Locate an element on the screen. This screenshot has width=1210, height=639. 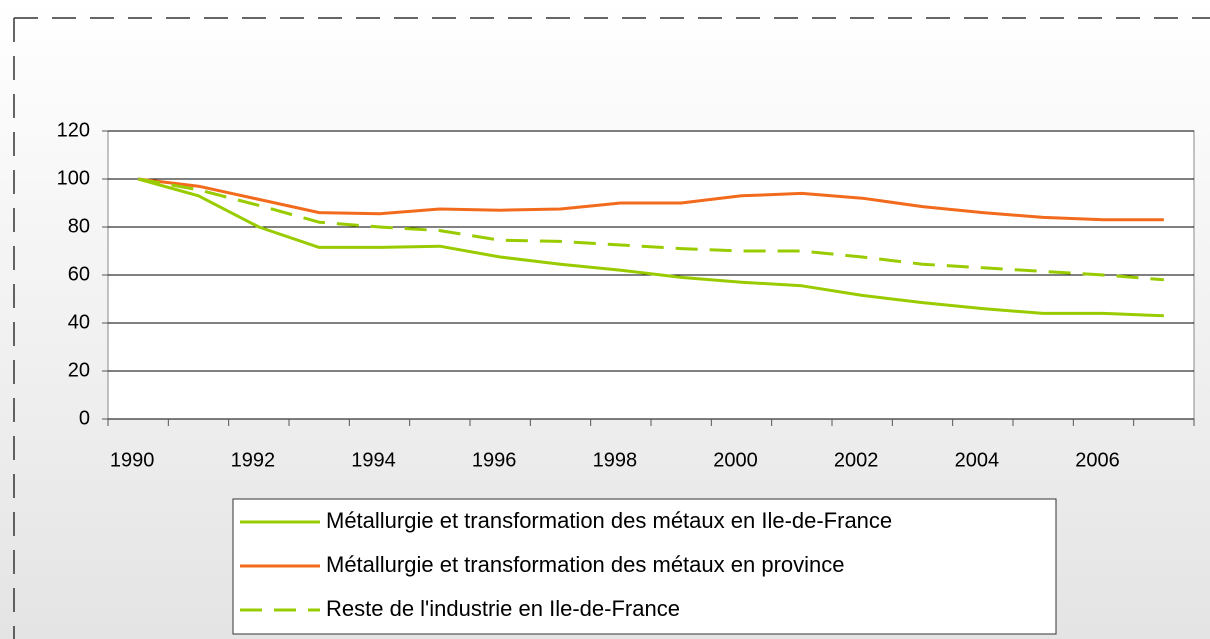
legend is located at coordinates (644, 566).